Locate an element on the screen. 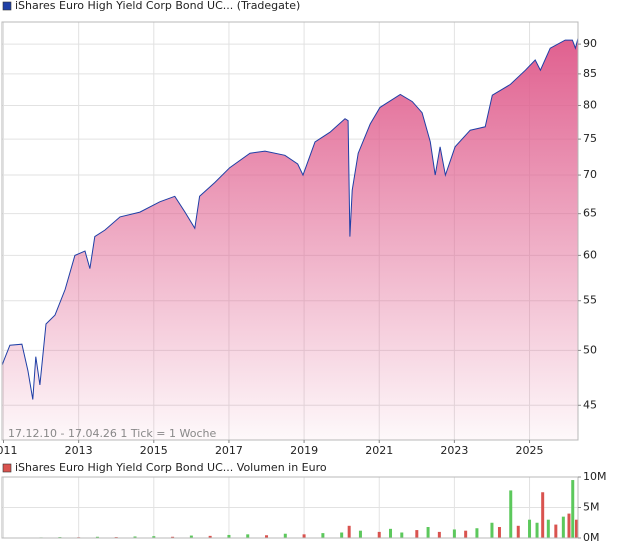  x-tick-label: 2017 is located at coordinates (229, 450).